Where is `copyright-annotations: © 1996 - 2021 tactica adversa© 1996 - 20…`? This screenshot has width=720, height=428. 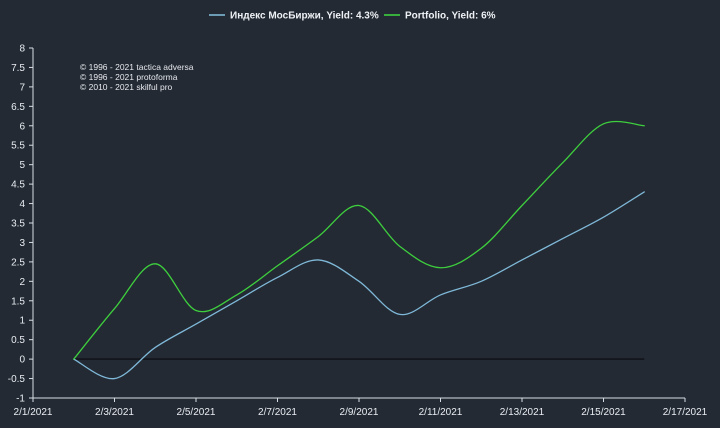
copyright-annotations: © 1996 - 2021 tactica adversa© 1996 - 20… is located at coordinates (137, 77).